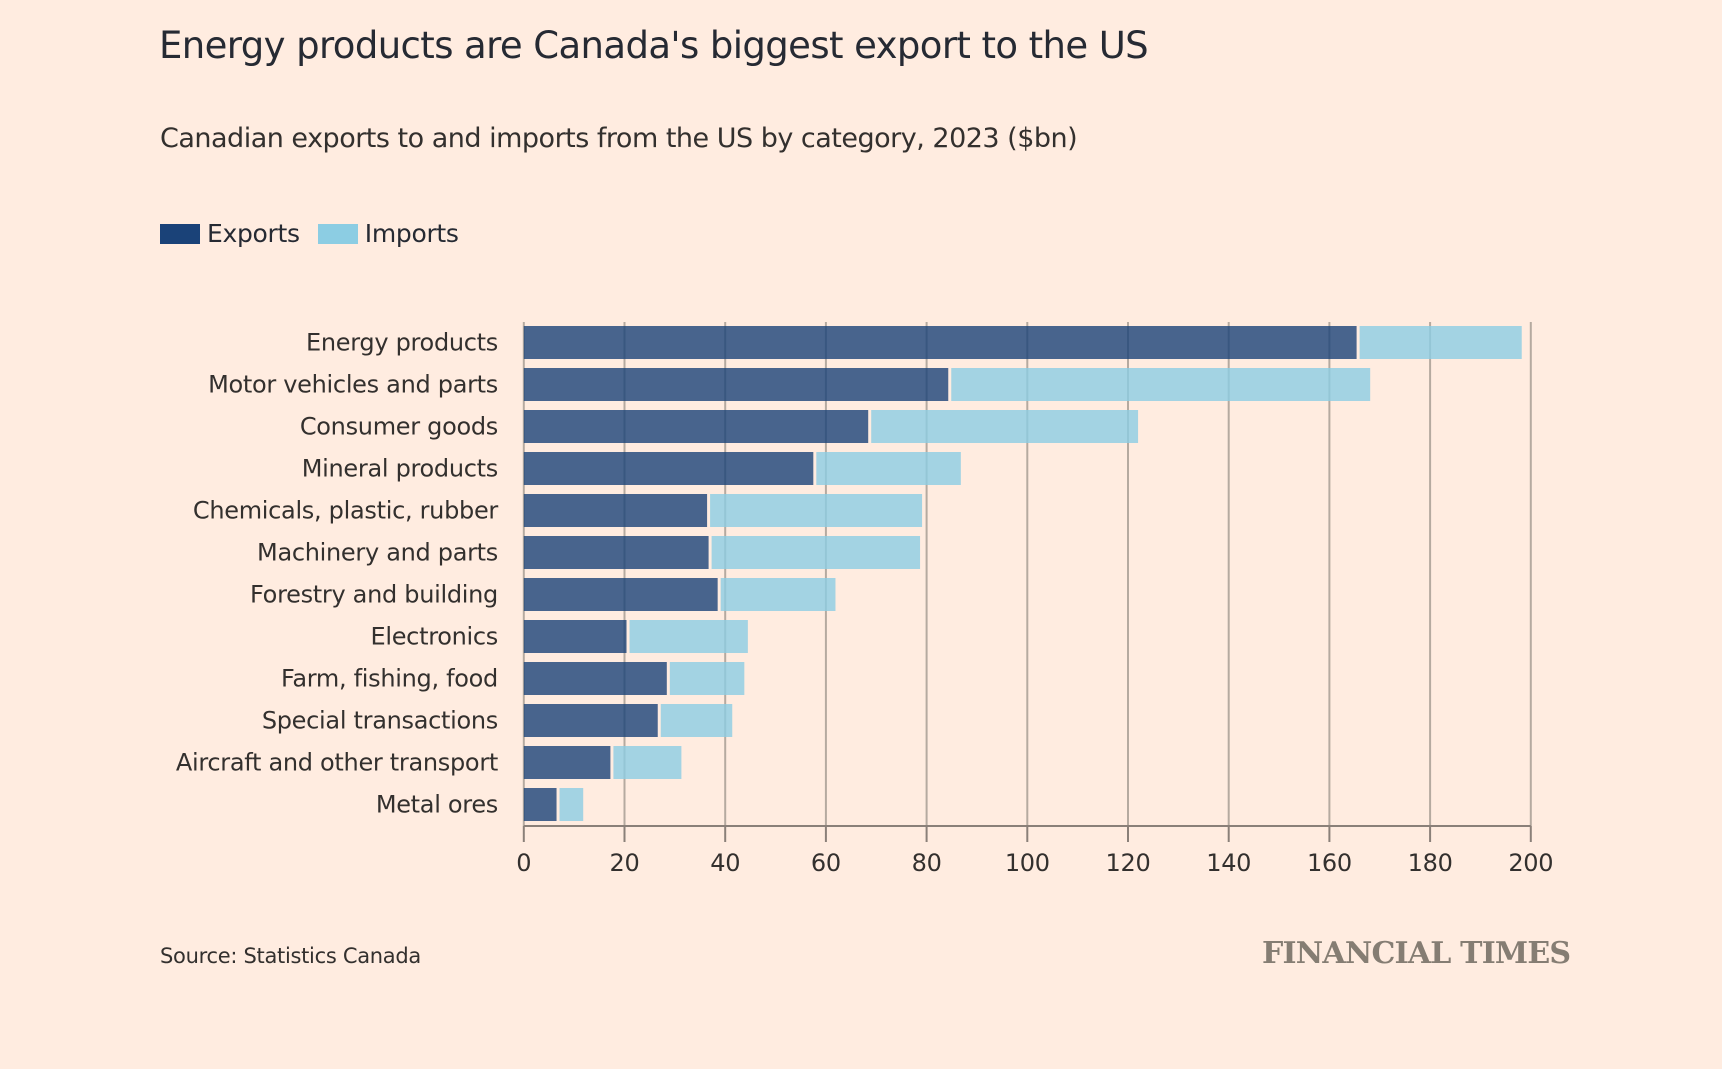 This screenshot has height=1069, width=1722. What do you see at coordinates (625, 863) in the screenshot?
I see `x-tick-label: 20` at bounding box center [625, 863].